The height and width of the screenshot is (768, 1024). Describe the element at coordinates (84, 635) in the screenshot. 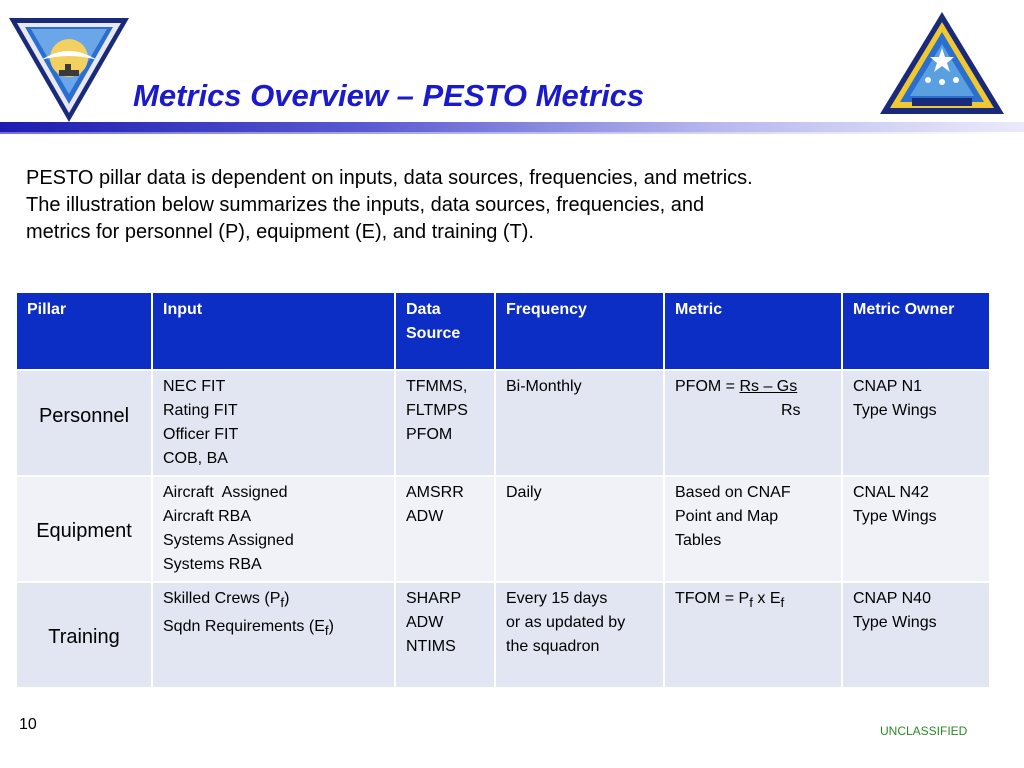

I see `pillar-cell: Training` at that location.